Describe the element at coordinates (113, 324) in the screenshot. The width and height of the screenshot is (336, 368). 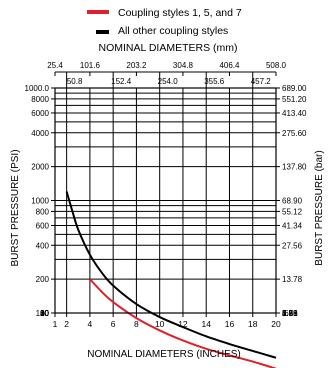
I see `x-tick-label: 6` at that location.